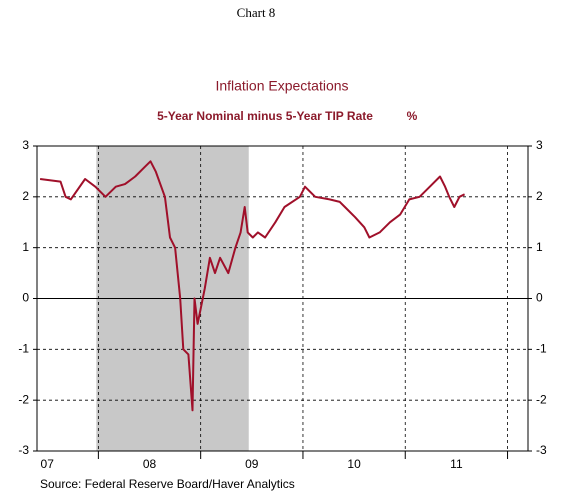 This screenshot has width=561, height=495. What do you see at coordinates (541, 399) in the screenshot?
I see `y2-tick-label: -2` at bounding box center [541, 399].